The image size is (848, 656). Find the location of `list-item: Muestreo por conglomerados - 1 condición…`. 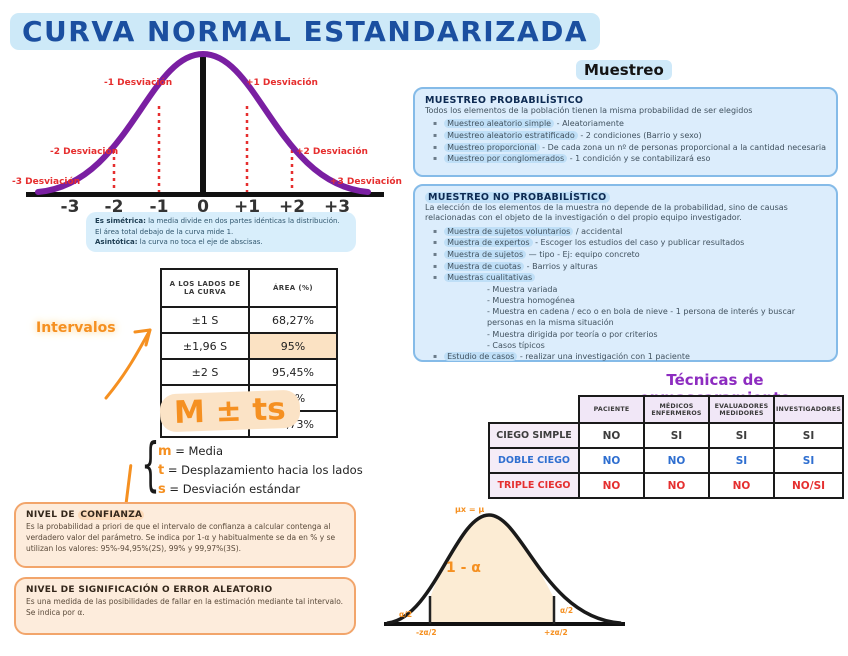

list-item: Muestreo por conglomerados - 1 condición… is located at coordinates (625, 159).